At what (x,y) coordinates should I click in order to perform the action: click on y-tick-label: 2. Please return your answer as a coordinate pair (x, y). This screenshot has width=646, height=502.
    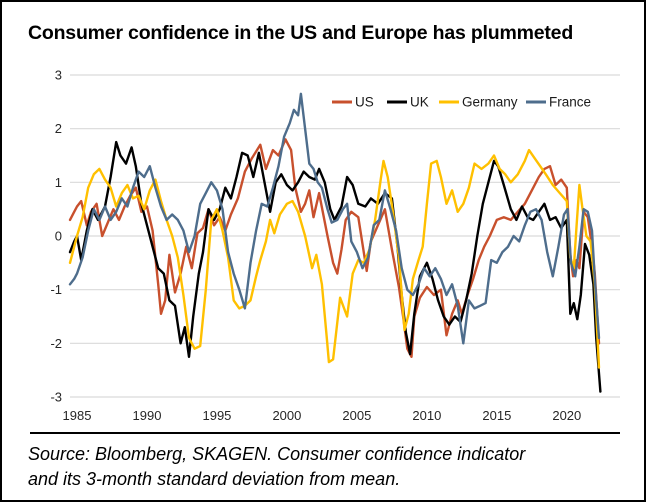
    Looking at the image, I should click on (58, 128).